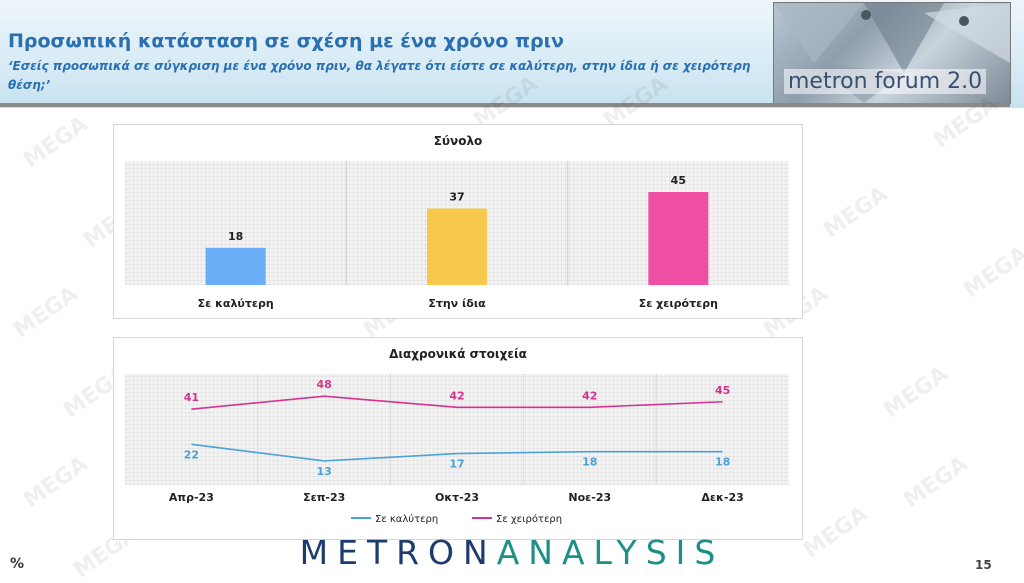 The width and height of the screenshot is (1024, 583). I want to click on line-data-label: 22, so click(191, 454).